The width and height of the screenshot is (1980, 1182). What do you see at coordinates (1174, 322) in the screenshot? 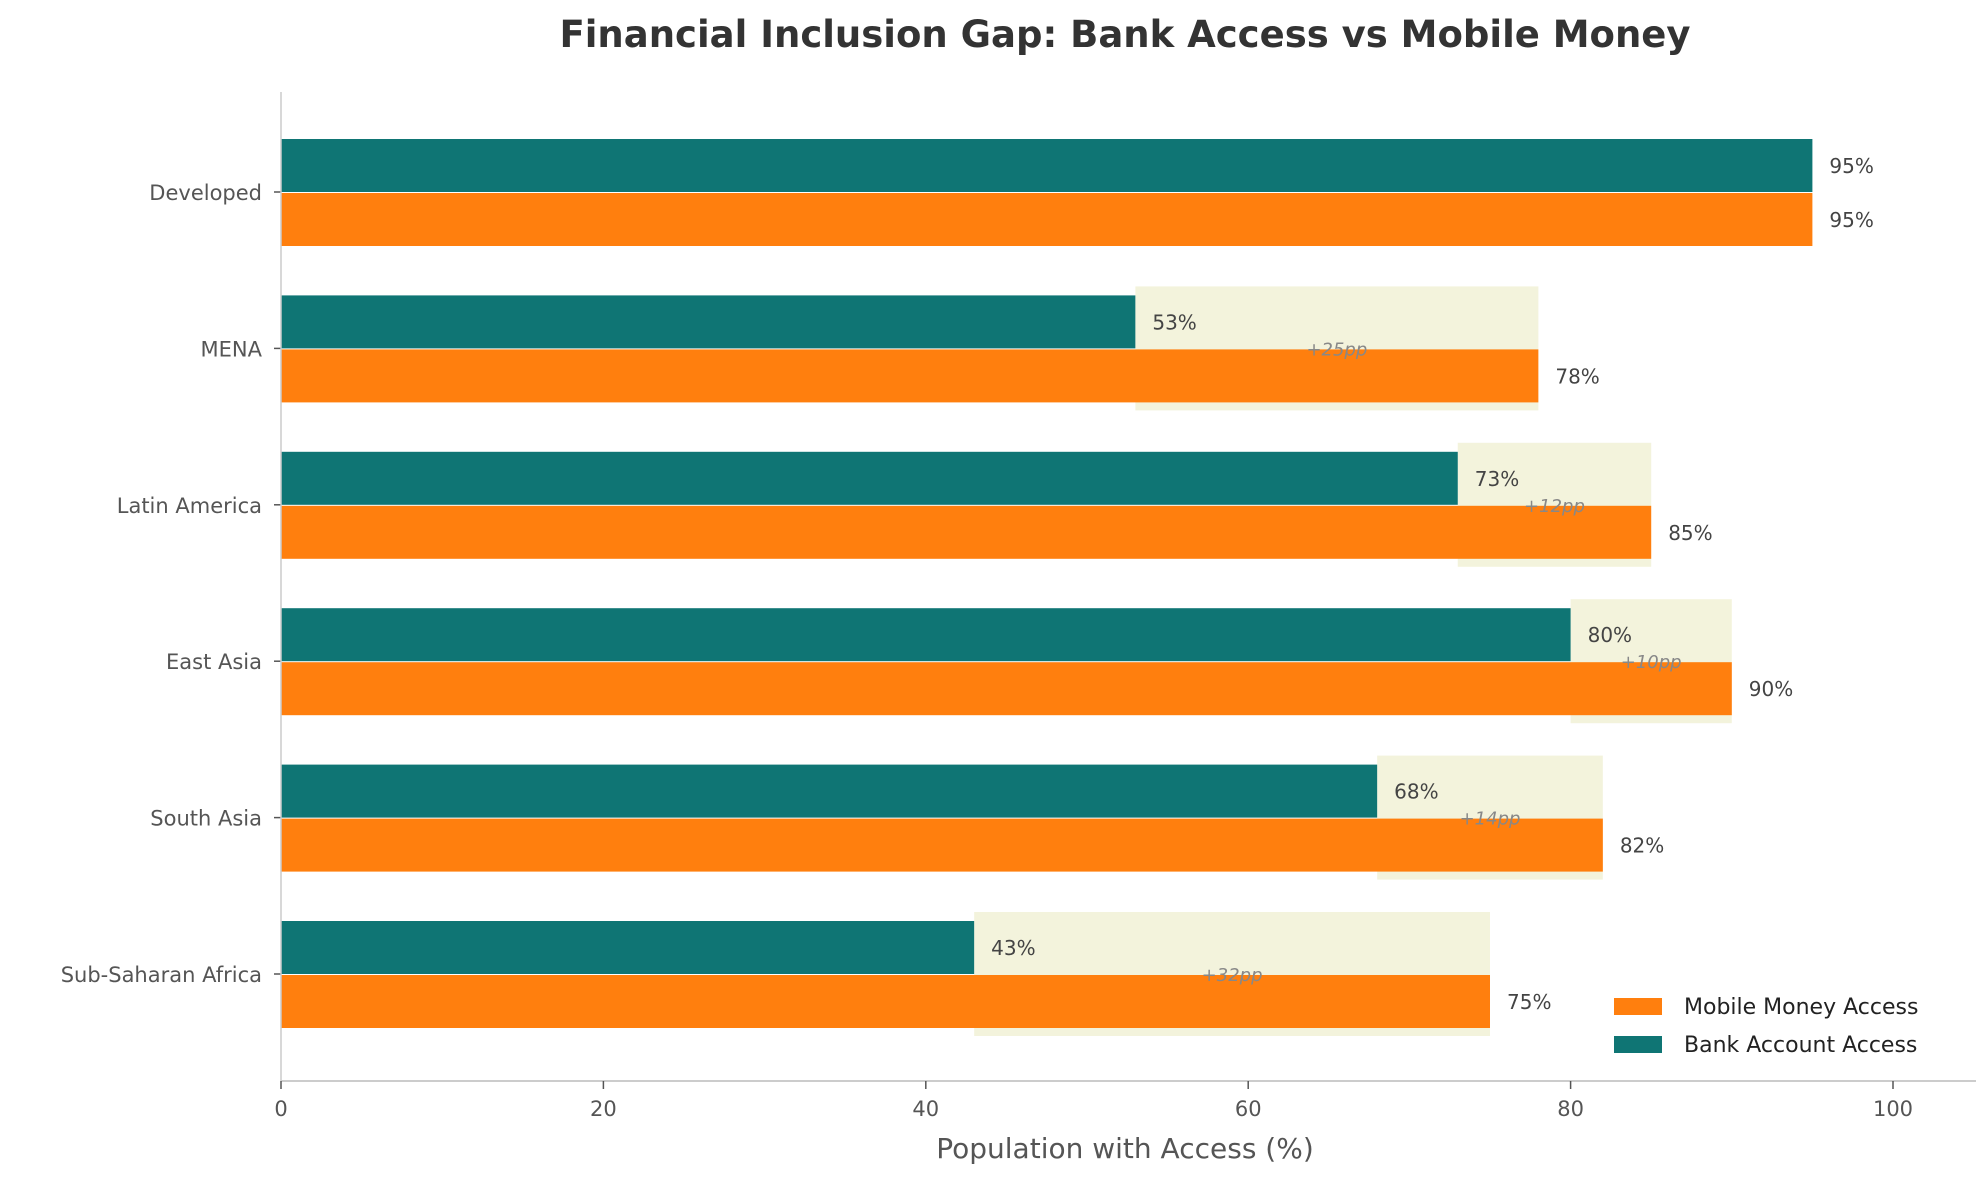
I see `value-label-bank: 53%` at bounding box center [1174, 322].